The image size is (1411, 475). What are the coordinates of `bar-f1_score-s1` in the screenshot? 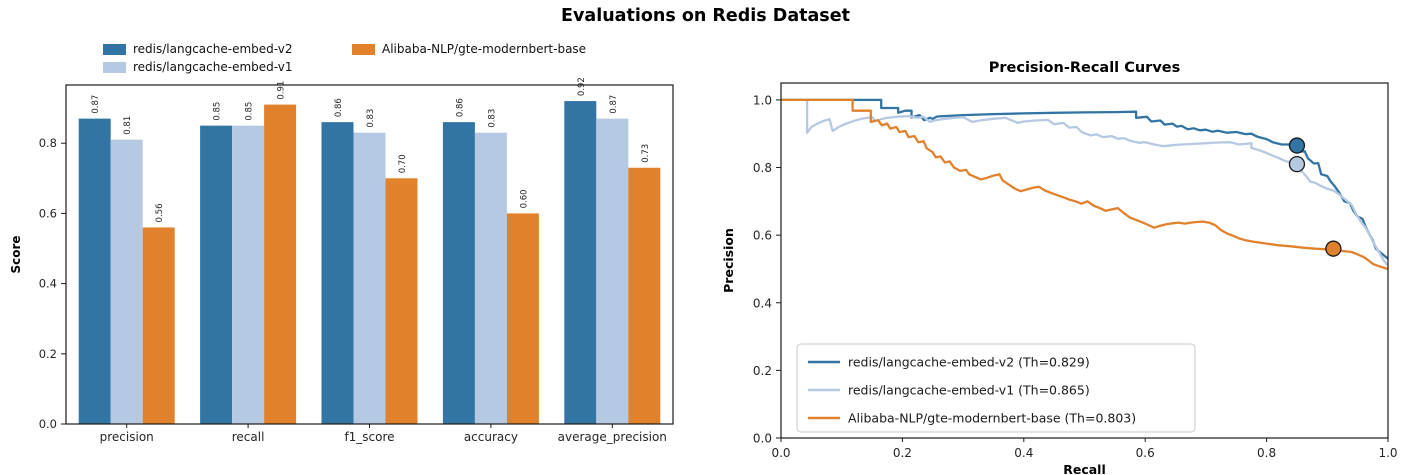 It's located at (369, 278).